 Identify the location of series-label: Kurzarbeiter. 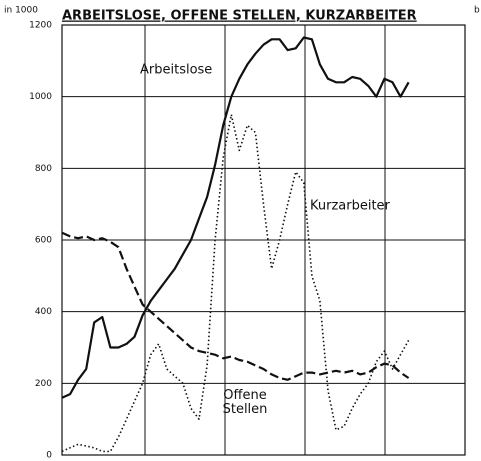
(350, 206).